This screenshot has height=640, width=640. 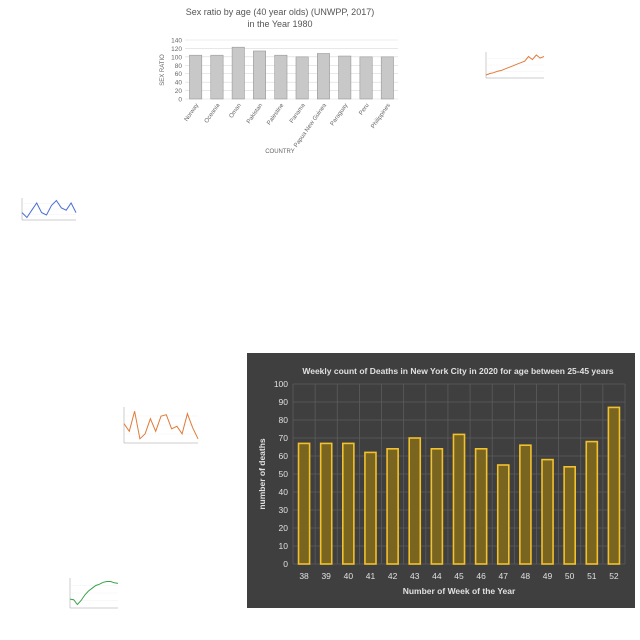 I want to click on y-tick-label: 140, so click(x=176, y=41).